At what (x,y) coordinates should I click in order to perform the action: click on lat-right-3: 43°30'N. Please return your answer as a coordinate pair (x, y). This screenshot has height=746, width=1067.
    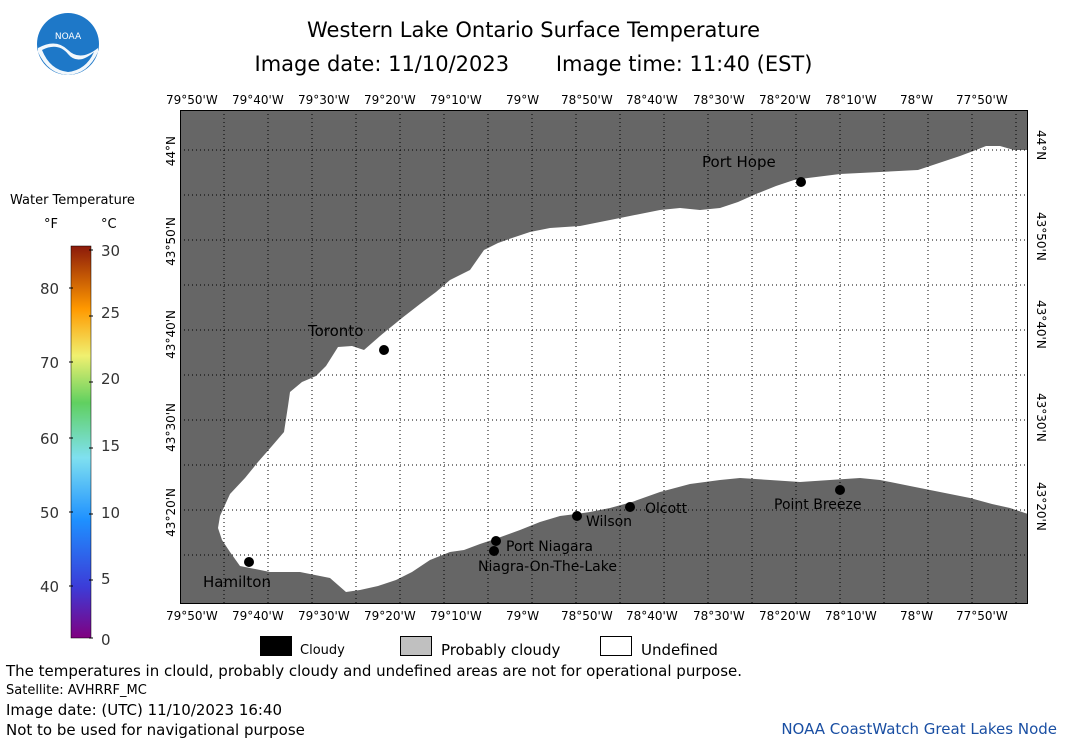
    Looking at the image, I should click on (1041, 417).